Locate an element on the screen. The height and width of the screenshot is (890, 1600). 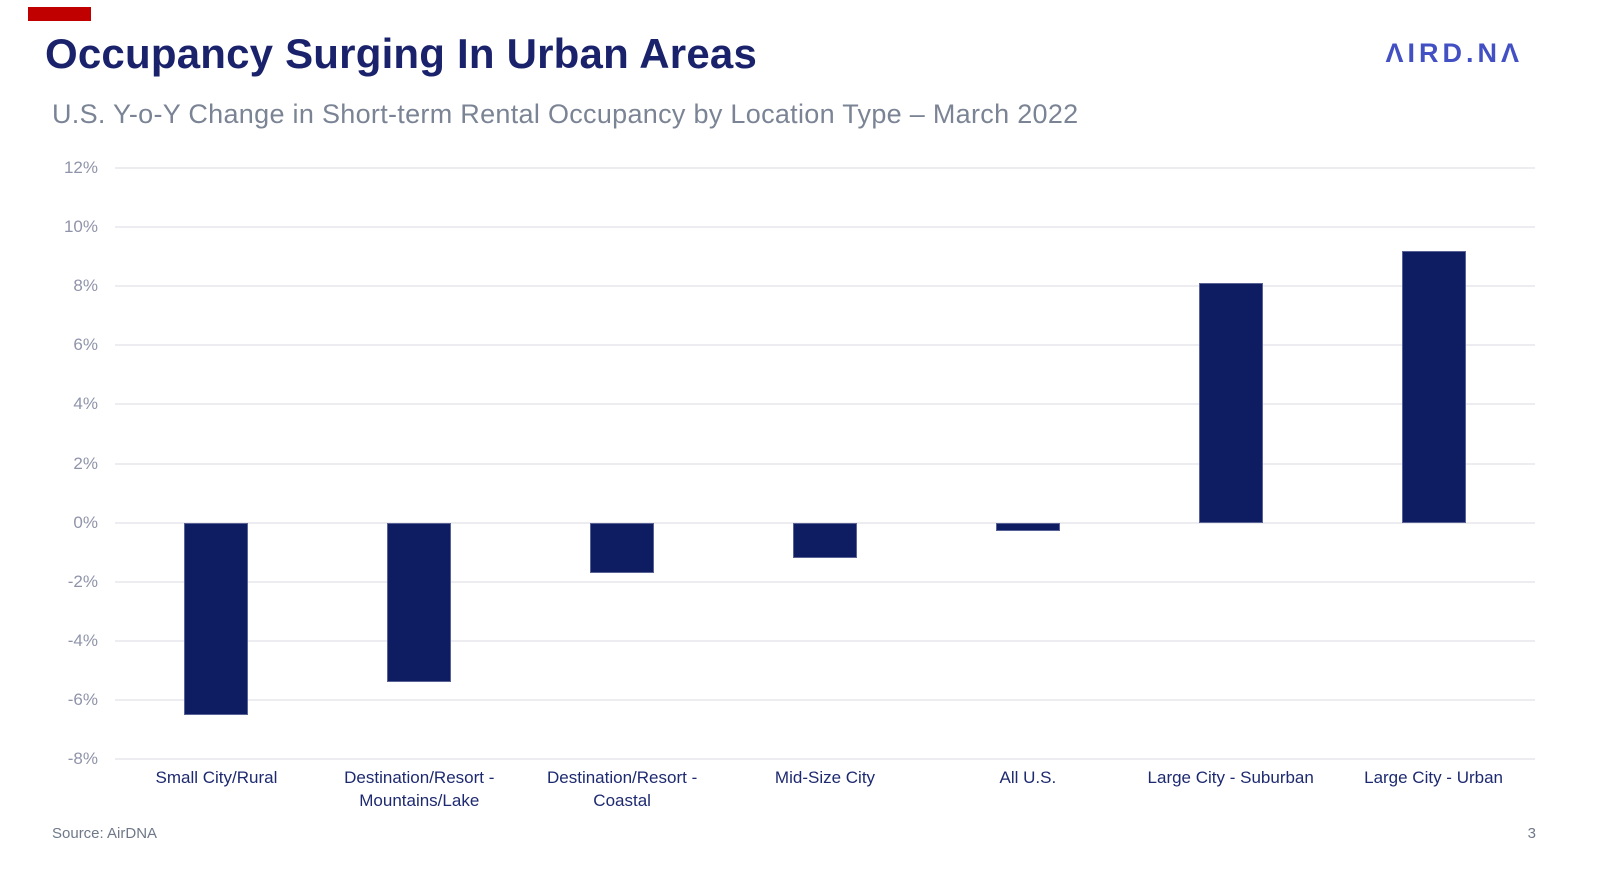
bar-small-city-rural is located at coordinates (216, 618).